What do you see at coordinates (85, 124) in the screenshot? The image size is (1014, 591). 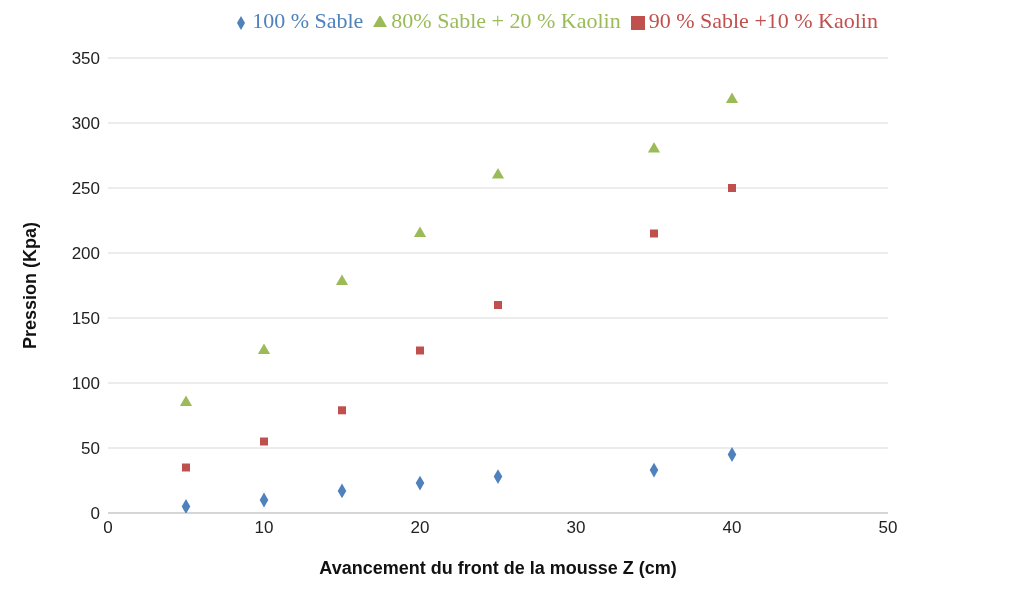 I see `y-tick-label: 300` at bounding box center [85, 124].